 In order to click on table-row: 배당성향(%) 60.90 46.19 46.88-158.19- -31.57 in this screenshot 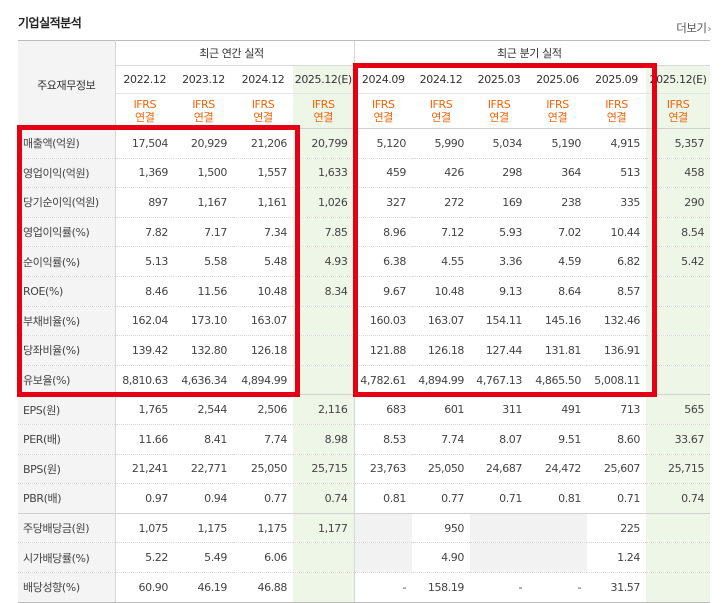, I will do `click(364, 587)`.